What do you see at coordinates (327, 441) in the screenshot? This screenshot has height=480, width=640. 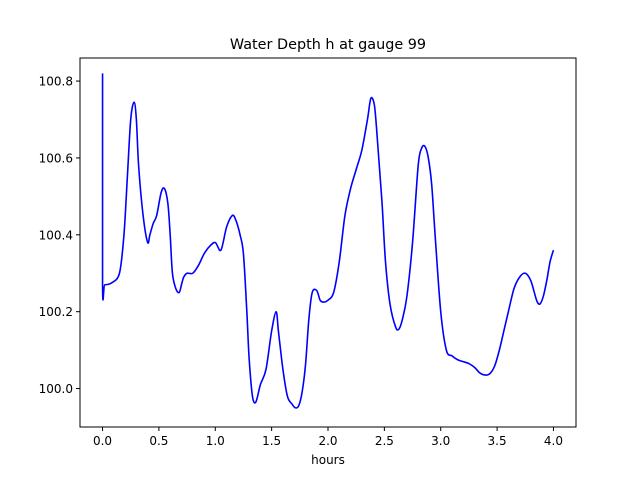 I see `x-tick-label: 2.0` at bounding box center [327, 441].